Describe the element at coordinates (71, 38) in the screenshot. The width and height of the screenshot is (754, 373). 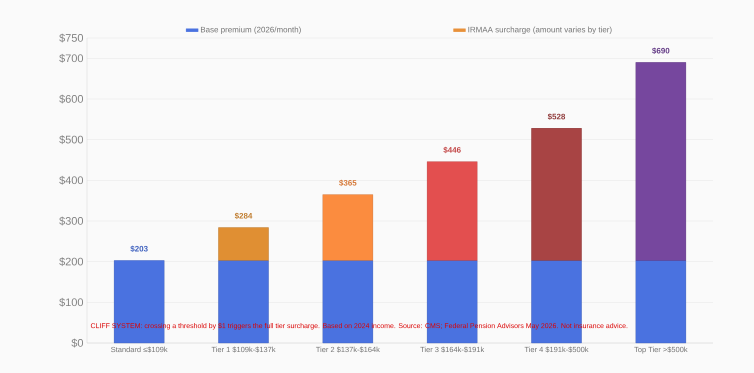
I see `y-tick-label: $750` at that location.